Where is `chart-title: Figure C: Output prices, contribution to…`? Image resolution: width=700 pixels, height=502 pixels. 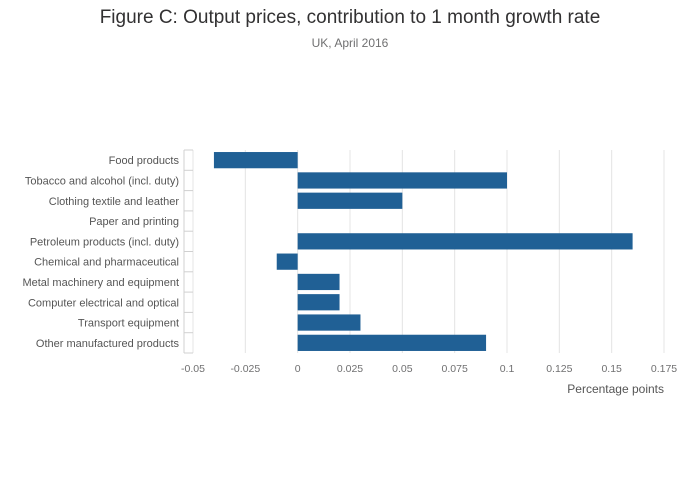
chart-title: Figure C: Output prices, contribution to… is located at coordinates (350, 17).